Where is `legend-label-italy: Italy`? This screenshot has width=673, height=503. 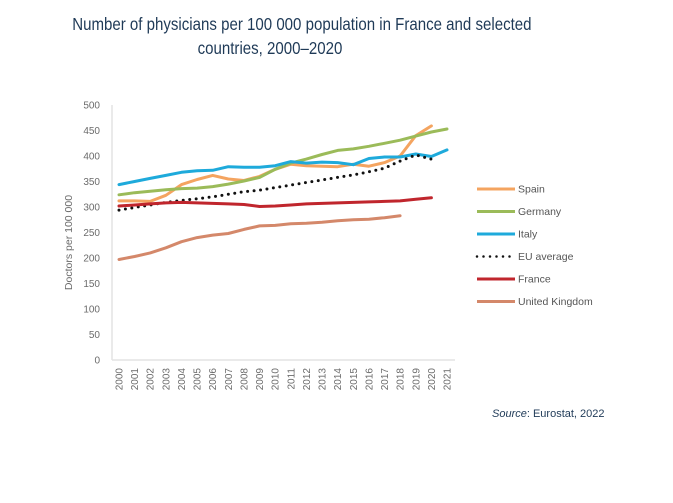
legend-label-italy: Italy is located at coordinates (528, 235).